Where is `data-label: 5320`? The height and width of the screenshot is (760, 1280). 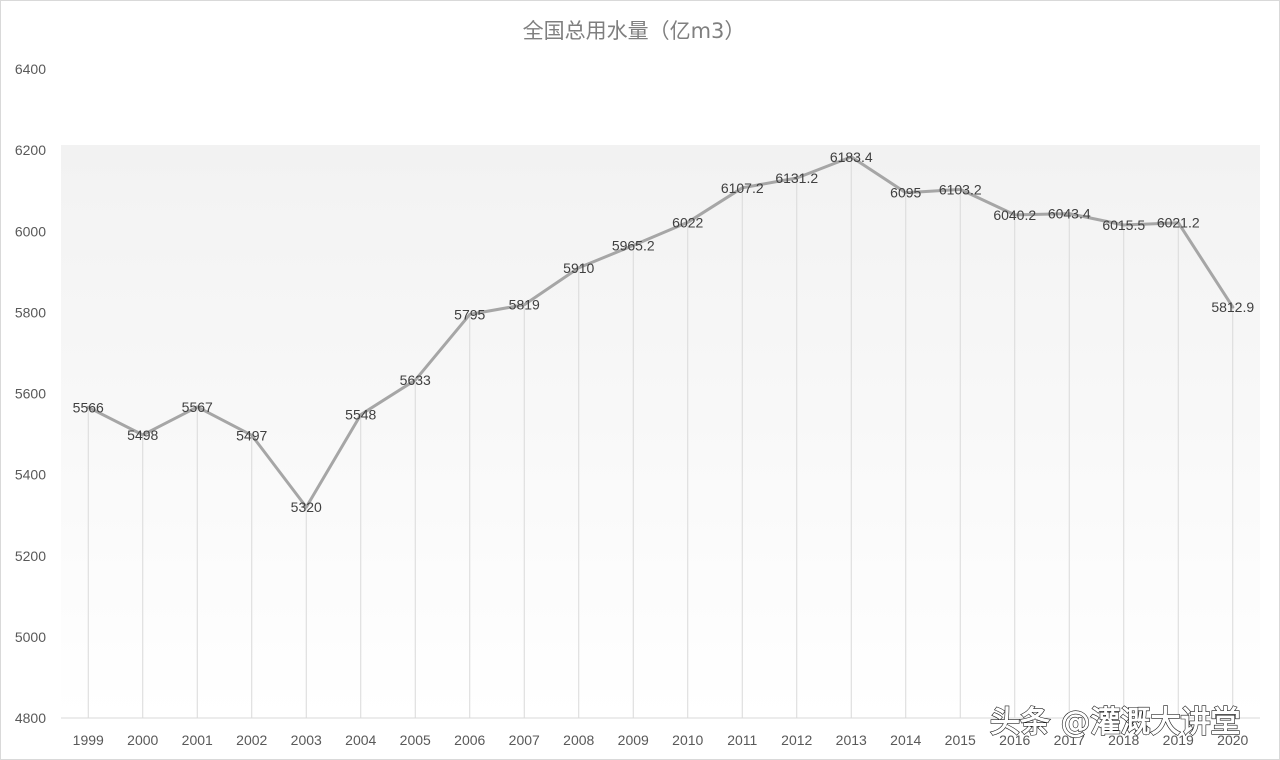 data-label: 5320 is located at coordinates (306, 507).